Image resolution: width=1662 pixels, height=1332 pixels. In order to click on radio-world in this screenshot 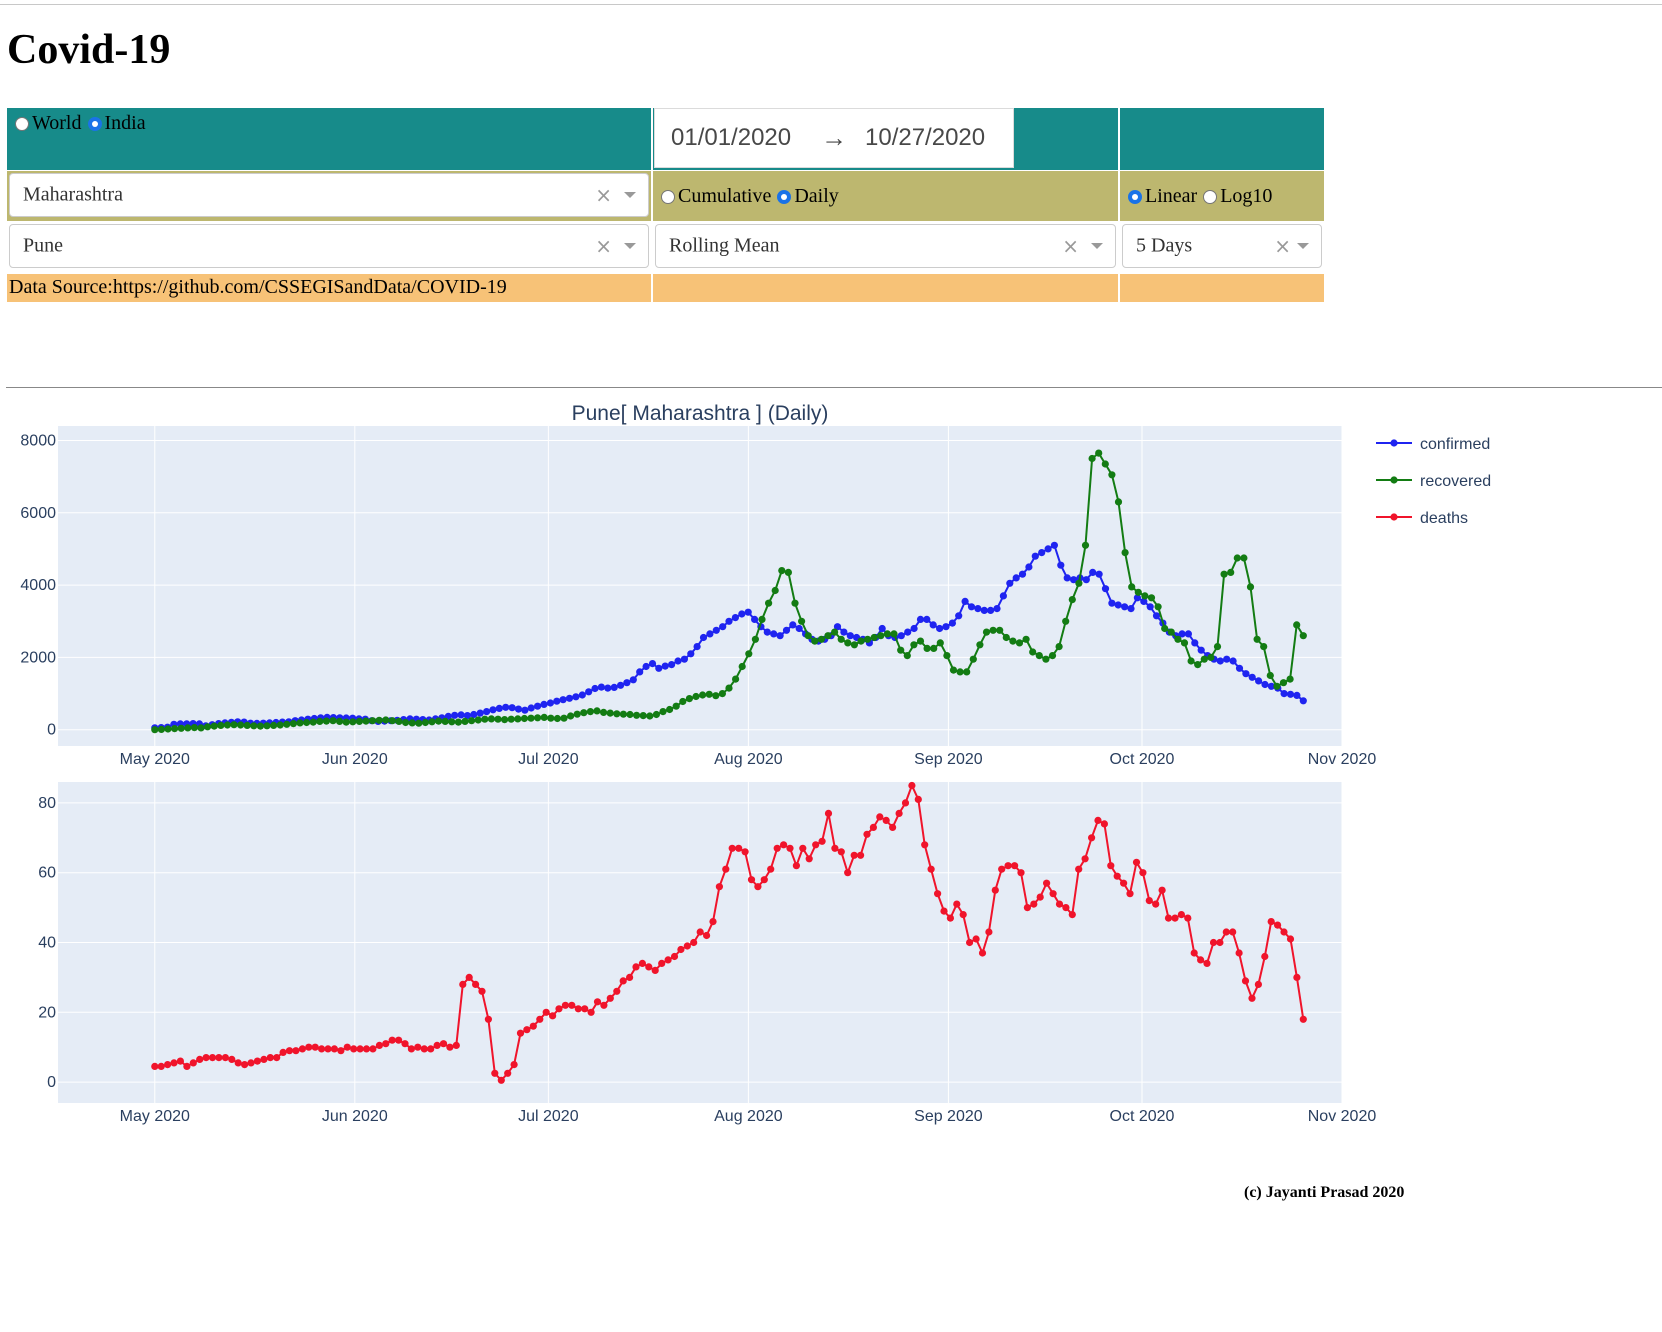, I will do `click(22, 123)`.